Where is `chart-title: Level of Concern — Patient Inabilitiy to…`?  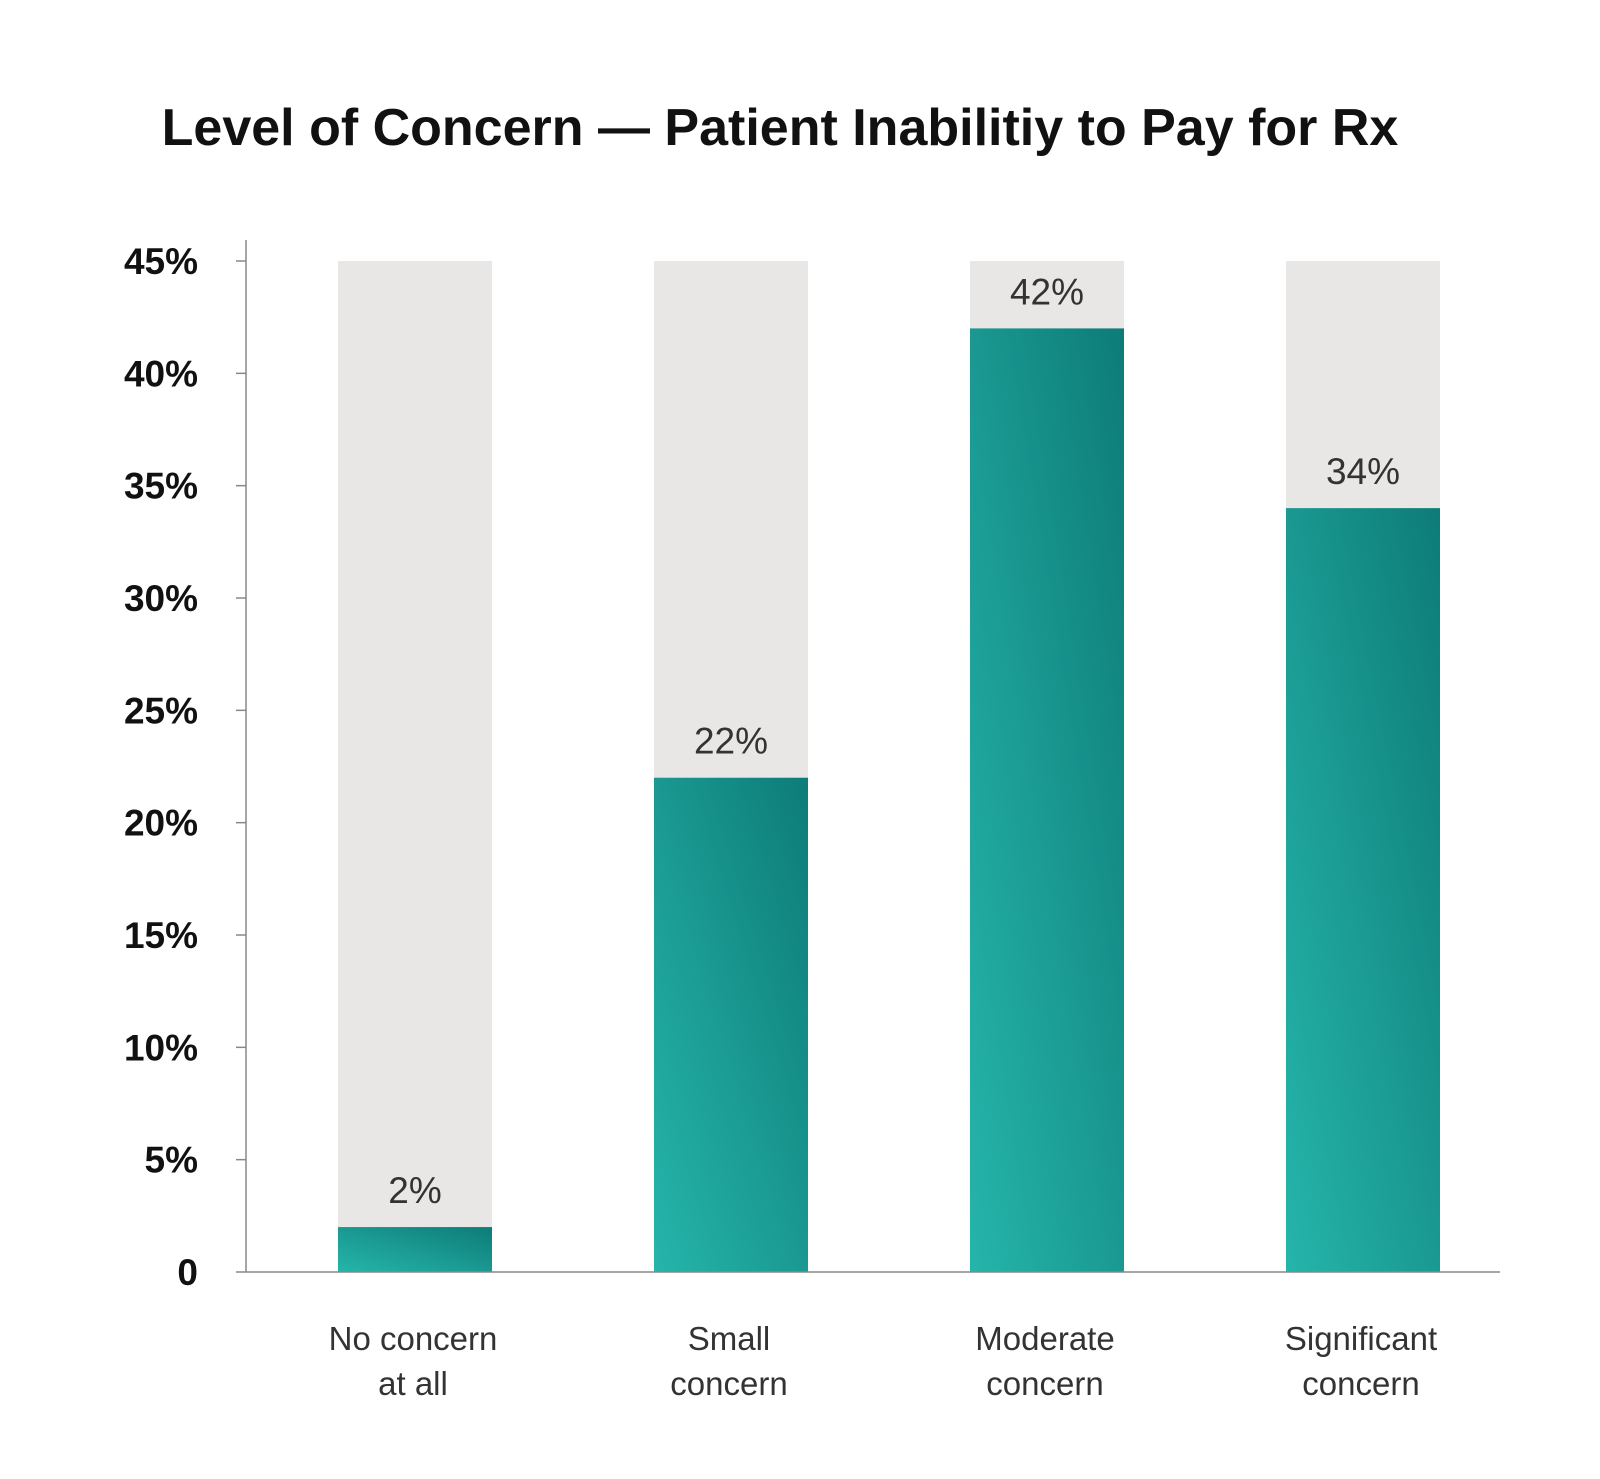 chart-title: Level of Concern — Patient Inabilitiy to… is located at coordinates (780, 128).